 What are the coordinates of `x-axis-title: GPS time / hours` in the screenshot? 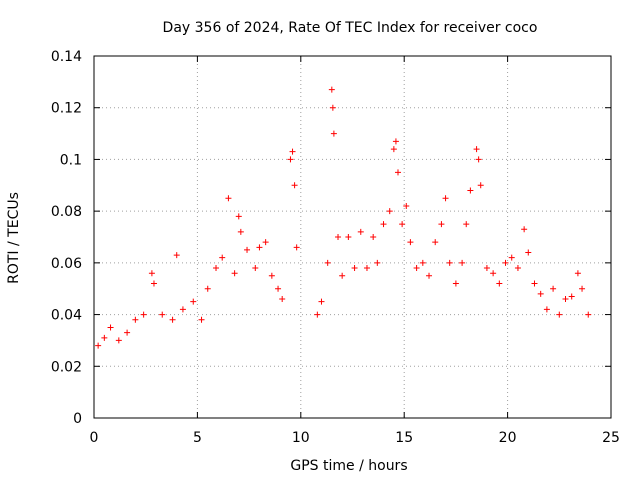 It's located at (348, 466).